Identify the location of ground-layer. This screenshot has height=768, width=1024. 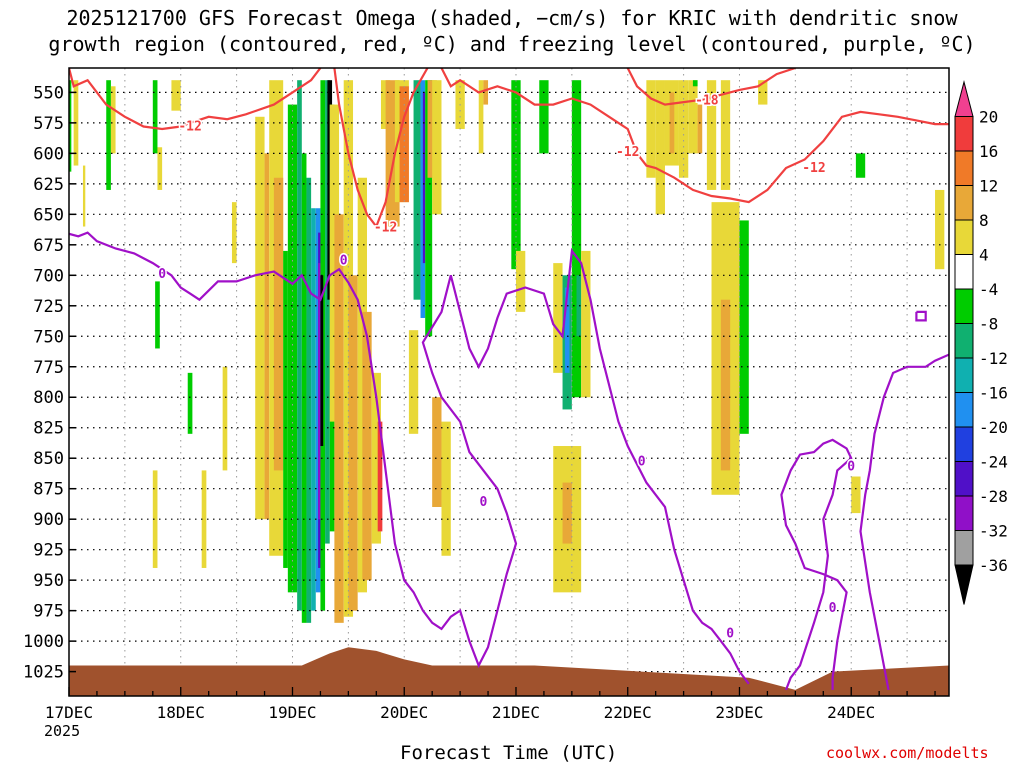
(509, 671).